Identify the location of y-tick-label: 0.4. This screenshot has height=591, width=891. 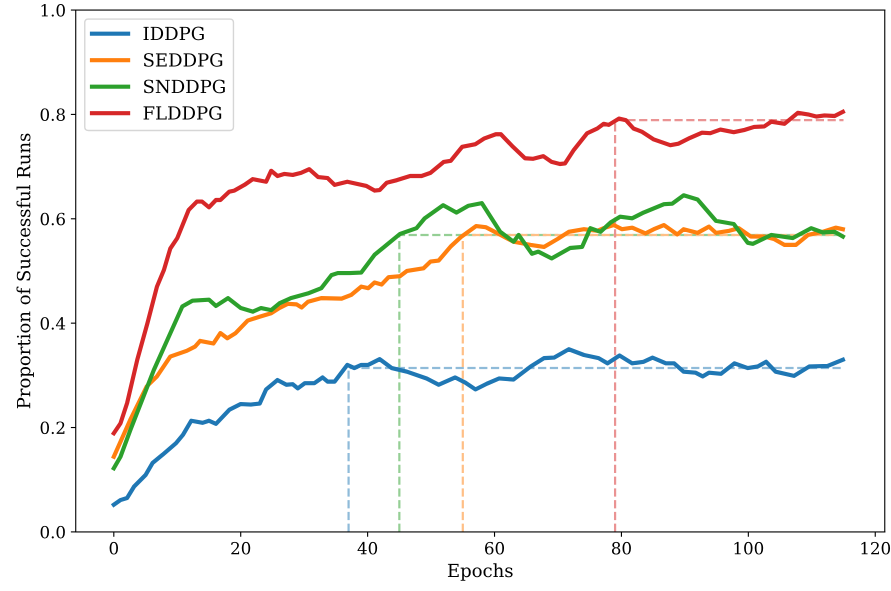
(53, 323).